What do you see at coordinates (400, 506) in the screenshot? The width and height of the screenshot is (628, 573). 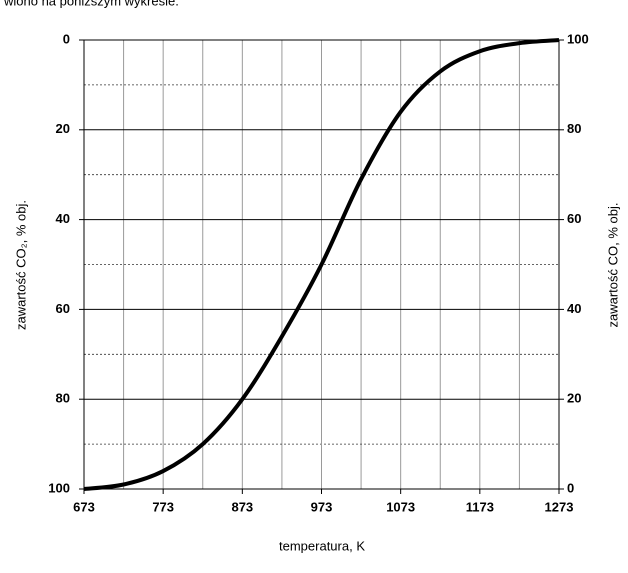 I see `x-tick-label: 1073` at bounding box center [400, 506].